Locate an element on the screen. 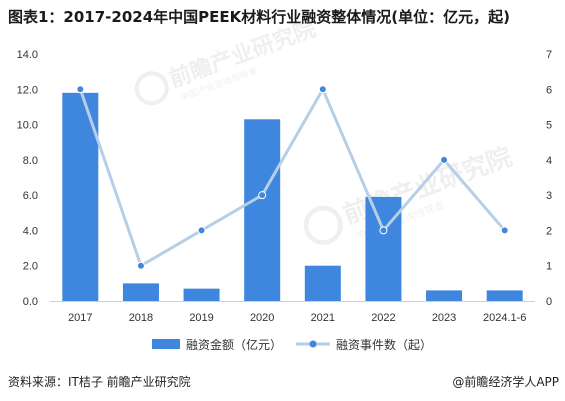 The width and height of the screenshot is (565, 401). x-tick-label: 2020 is located at coordinates (262, 318).